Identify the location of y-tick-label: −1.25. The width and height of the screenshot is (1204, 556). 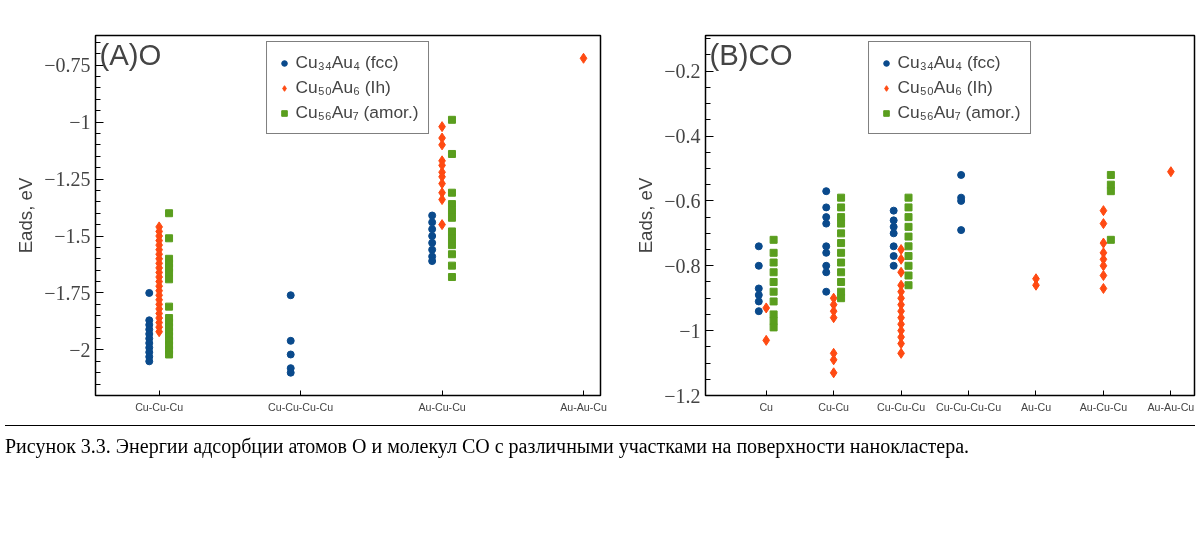
(67, 179).